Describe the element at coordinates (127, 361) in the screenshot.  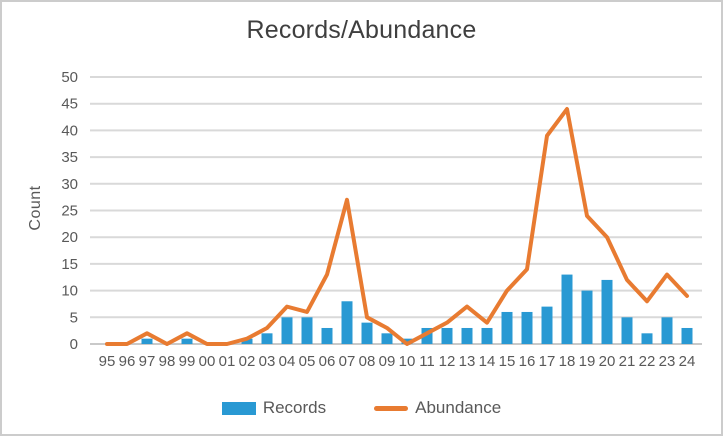
I see `x-tick-label: 96` at that location.